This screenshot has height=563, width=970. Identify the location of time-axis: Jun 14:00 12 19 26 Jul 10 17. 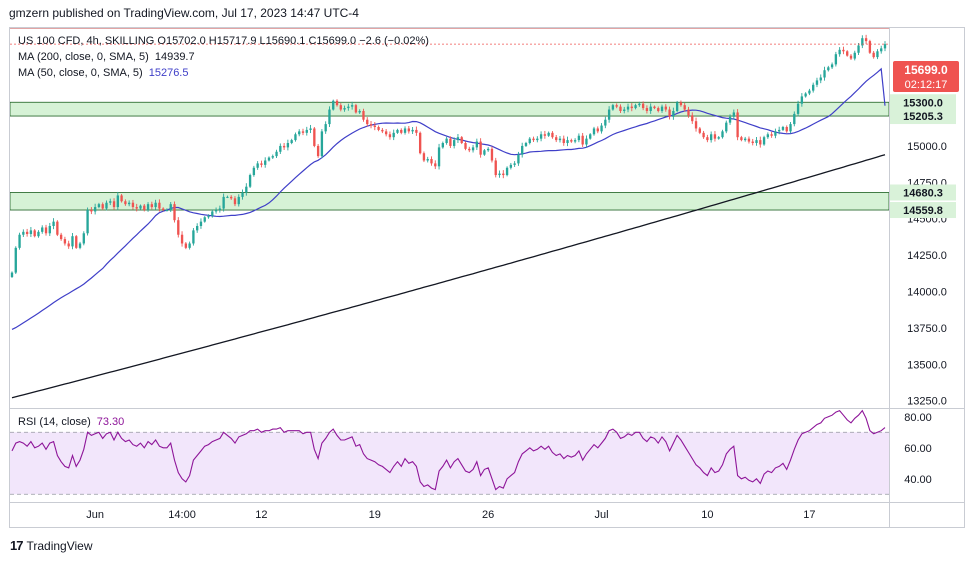
(450, 515).